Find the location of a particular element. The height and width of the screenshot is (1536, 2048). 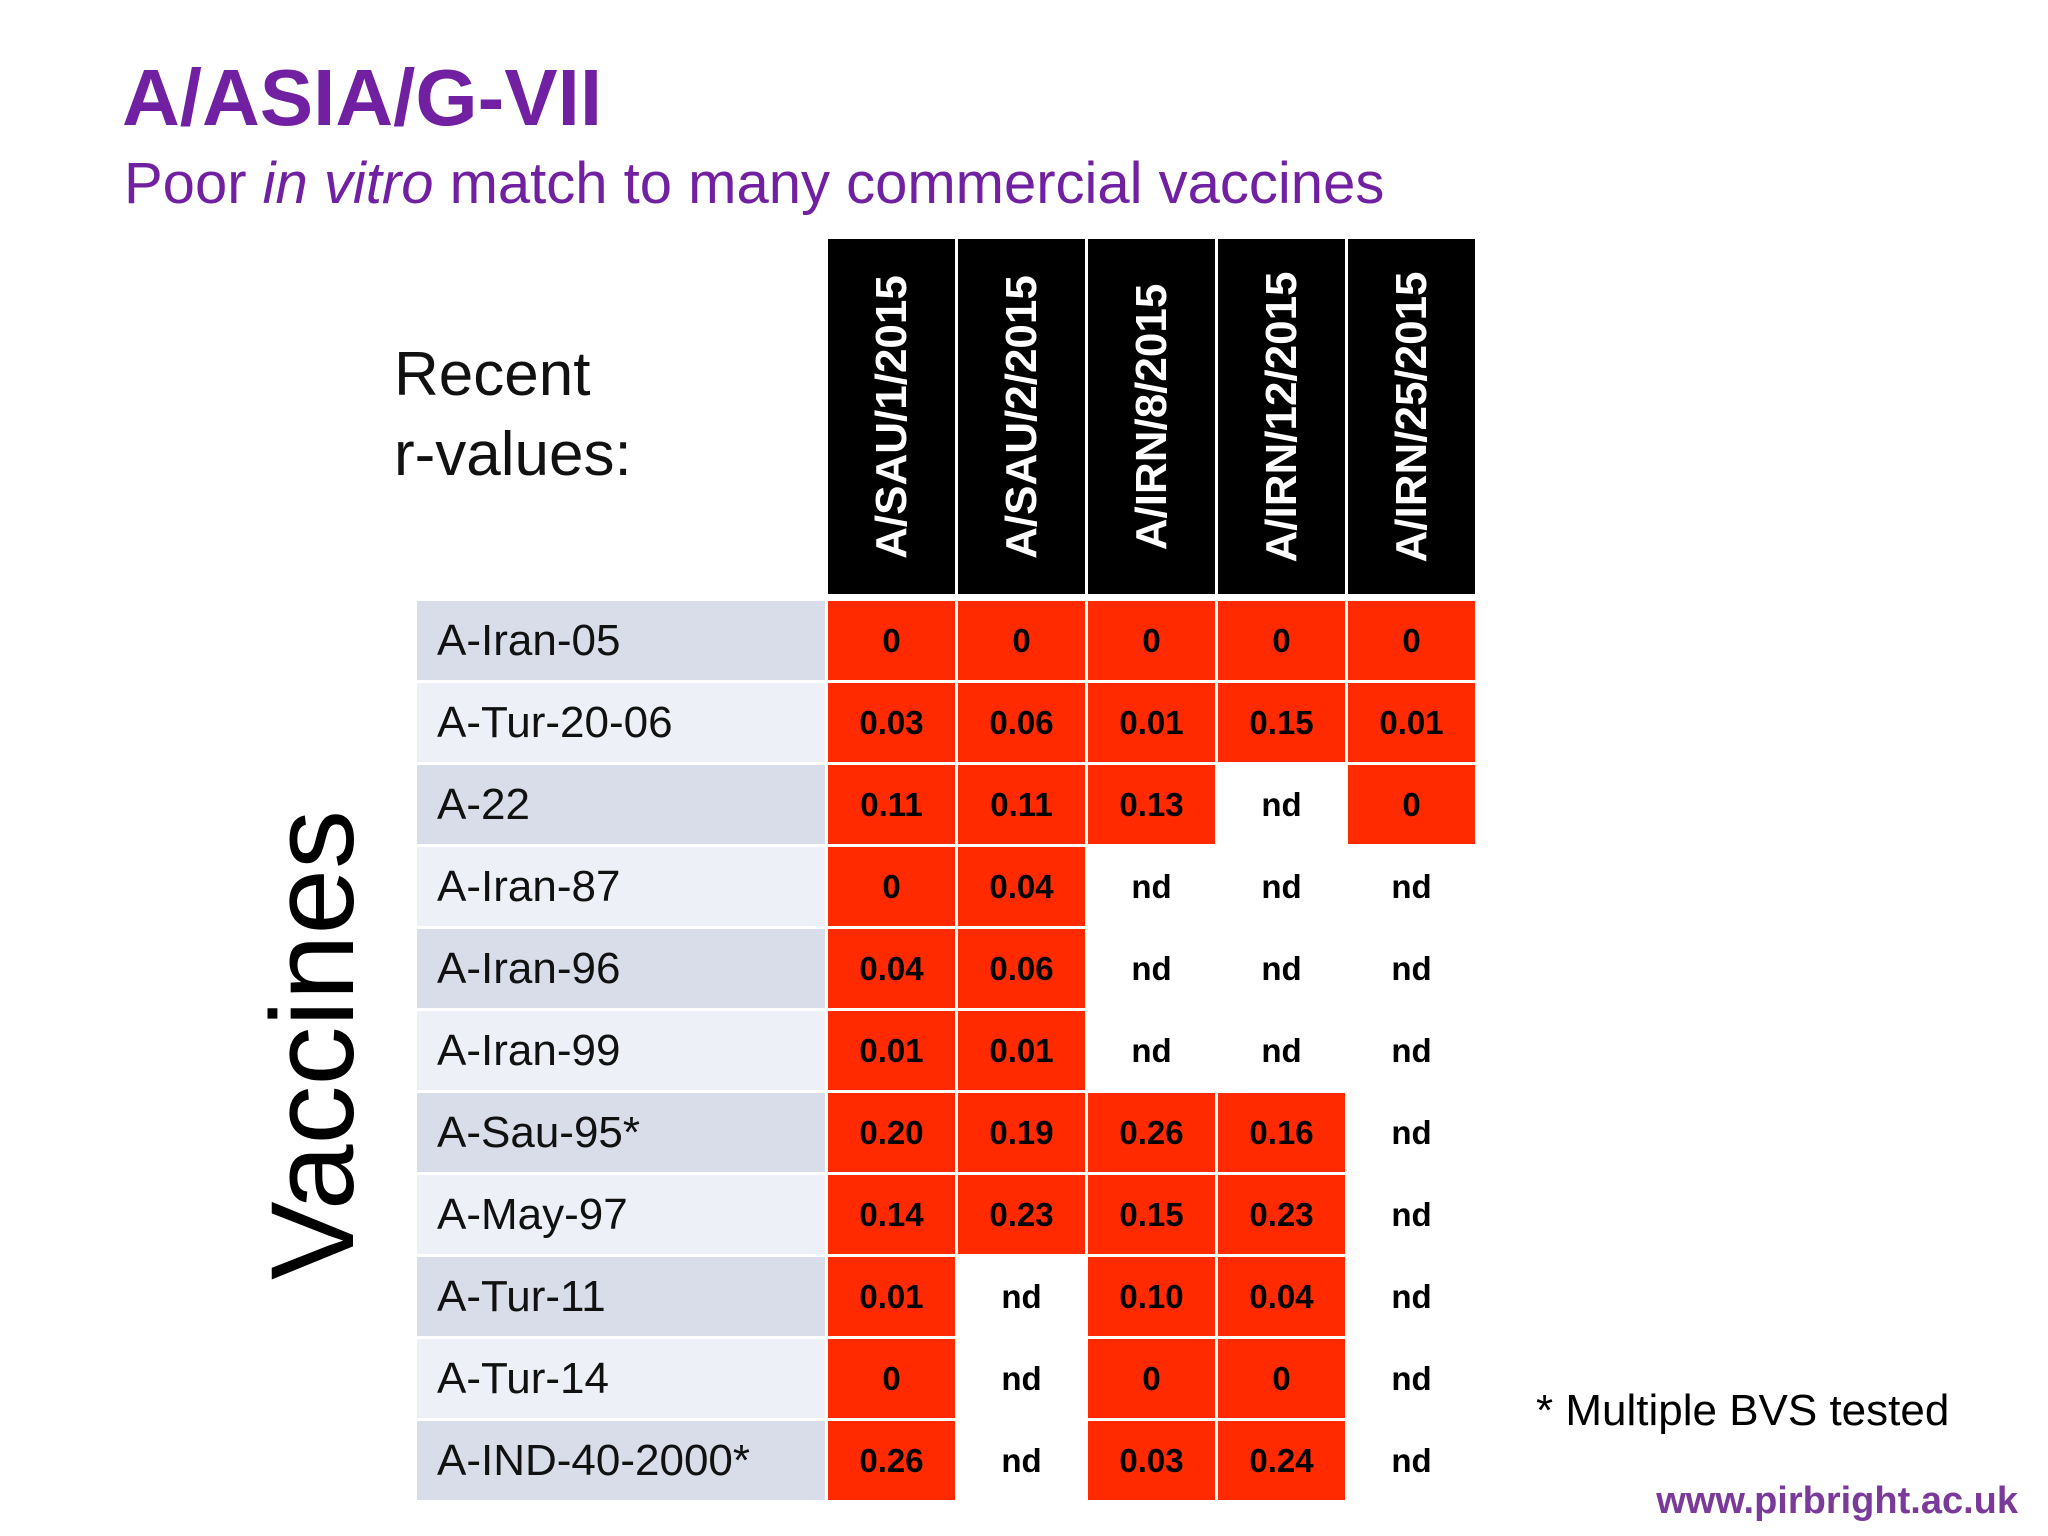

table-cell: 0.24 is located at coordinates (1281, 1460).